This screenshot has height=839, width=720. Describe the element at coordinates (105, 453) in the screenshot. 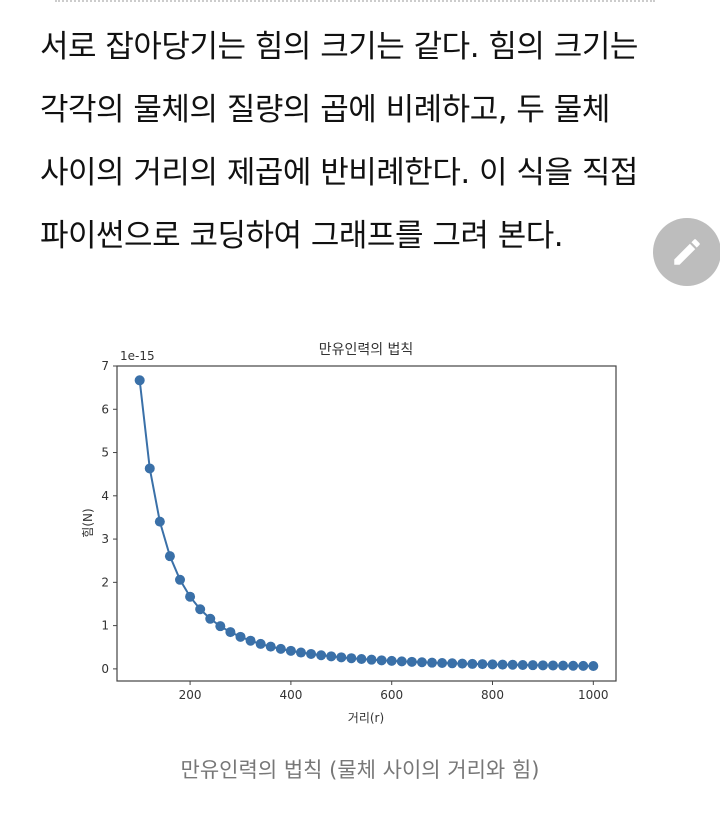

I see `y-tick-label: 5` at that location.